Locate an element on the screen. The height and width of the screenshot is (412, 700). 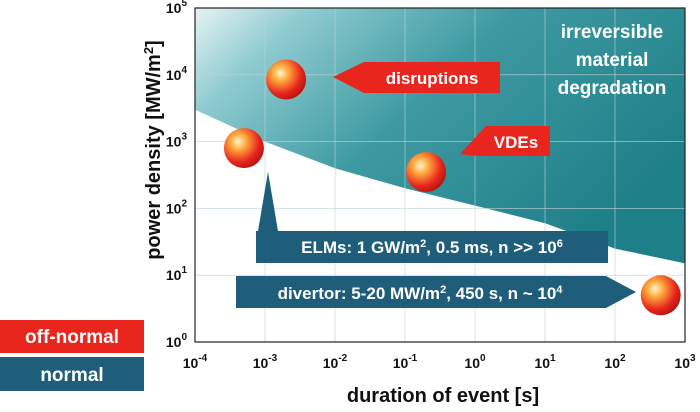
divertor-callout is located at coordinates (436, 292).